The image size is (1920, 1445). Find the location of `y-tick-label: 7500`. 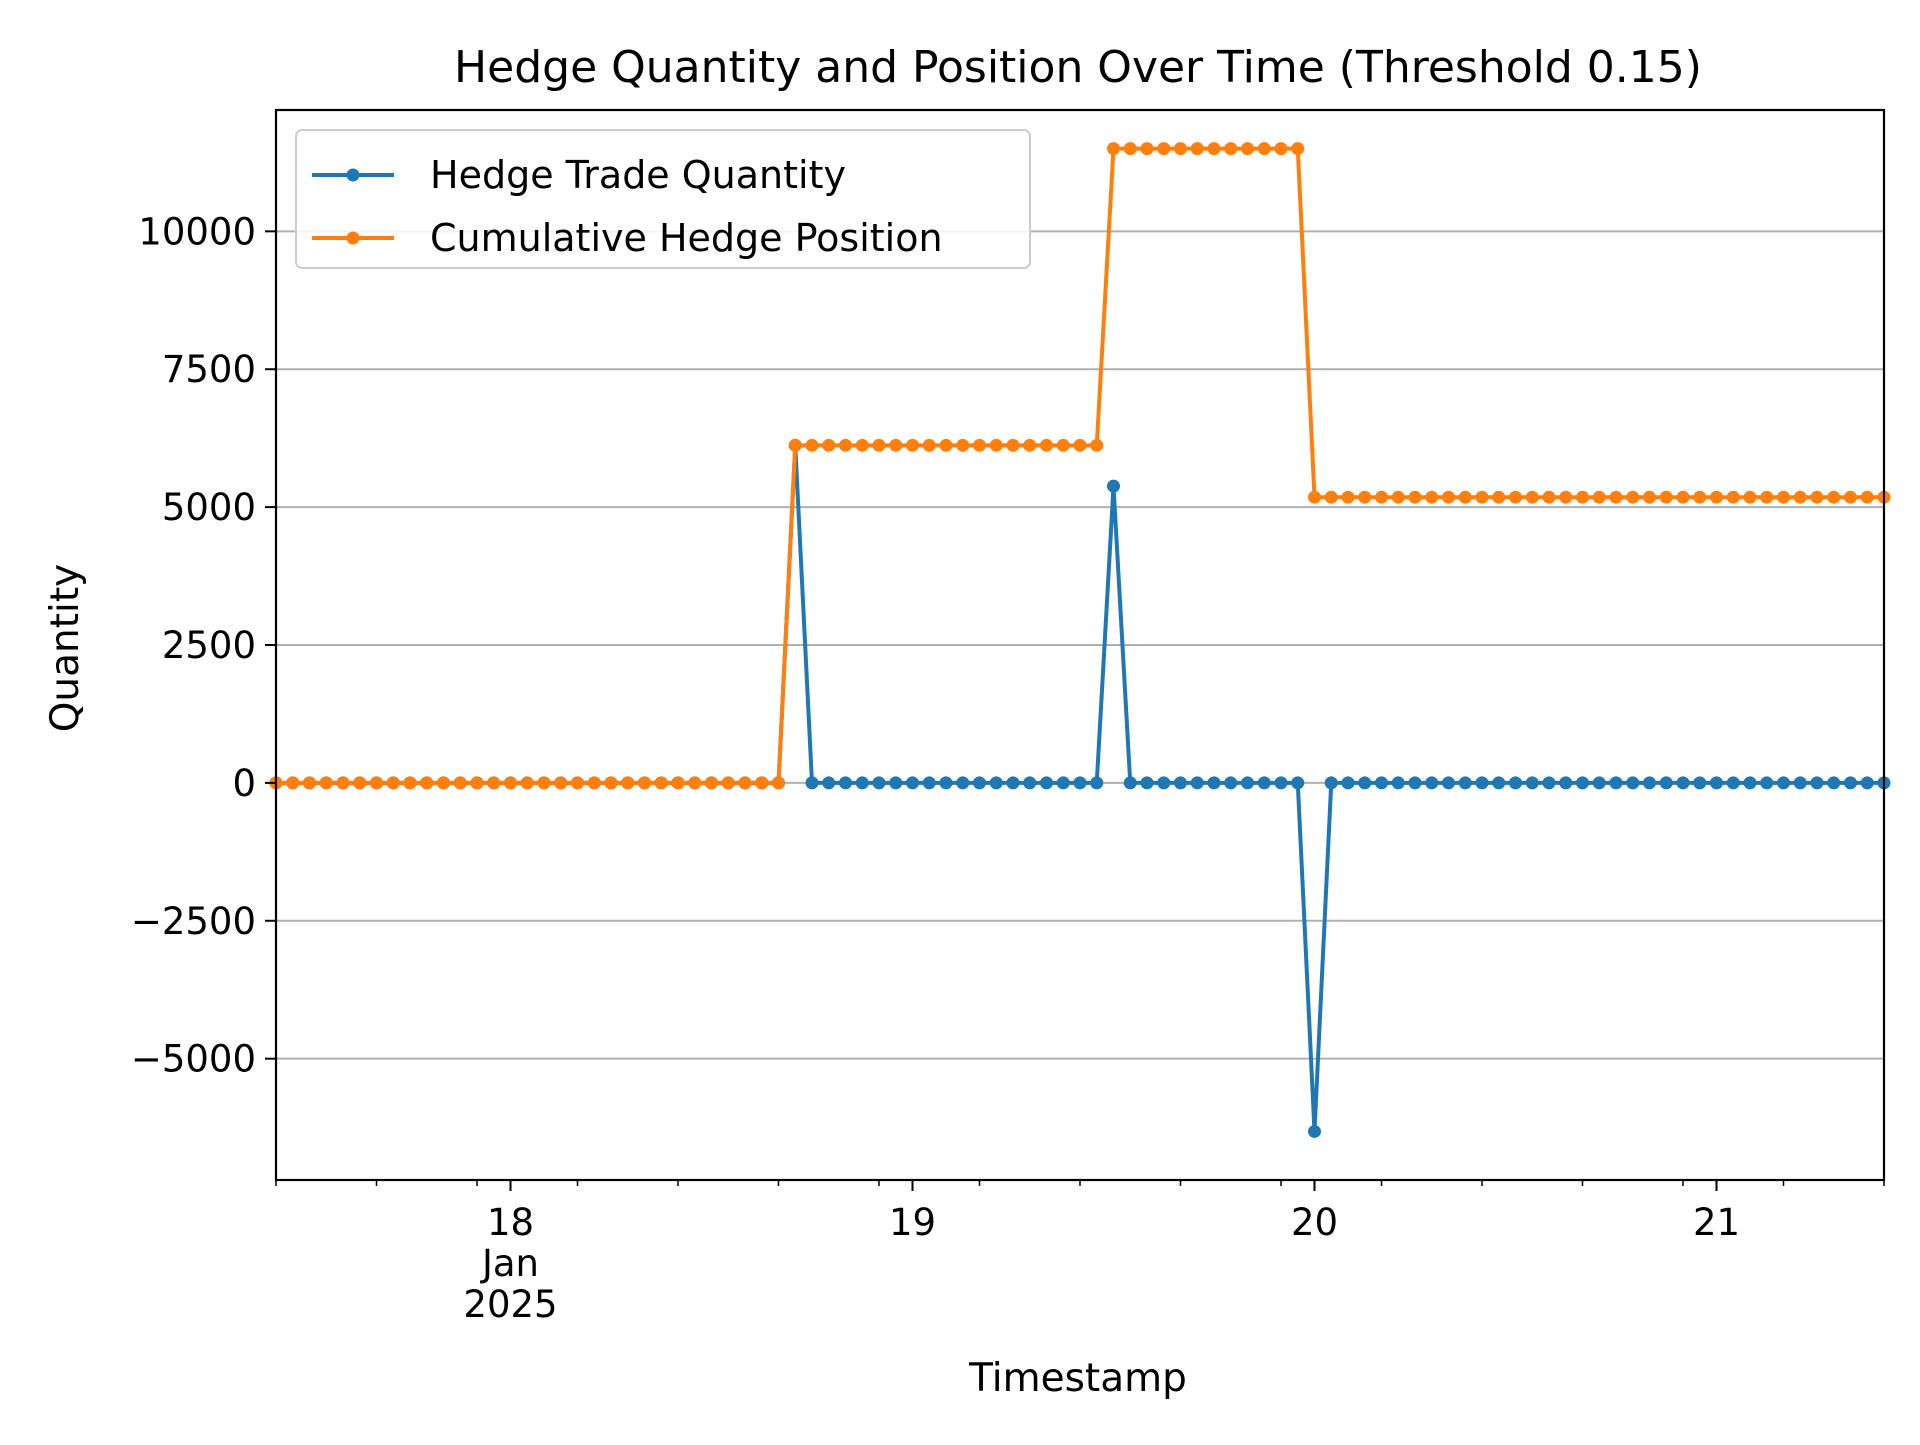

y-tick-label: 7500 is located at coordinates (209, 369).